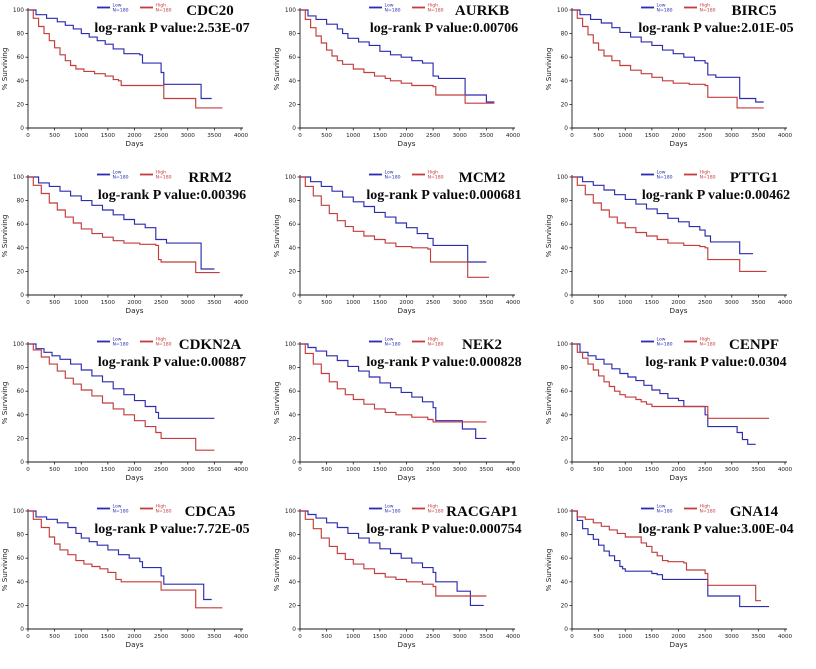  Describe the element at coordinates (443, 362) in the screenshot. I see `p-value-label: log-rank P value:0.000828` at that location.